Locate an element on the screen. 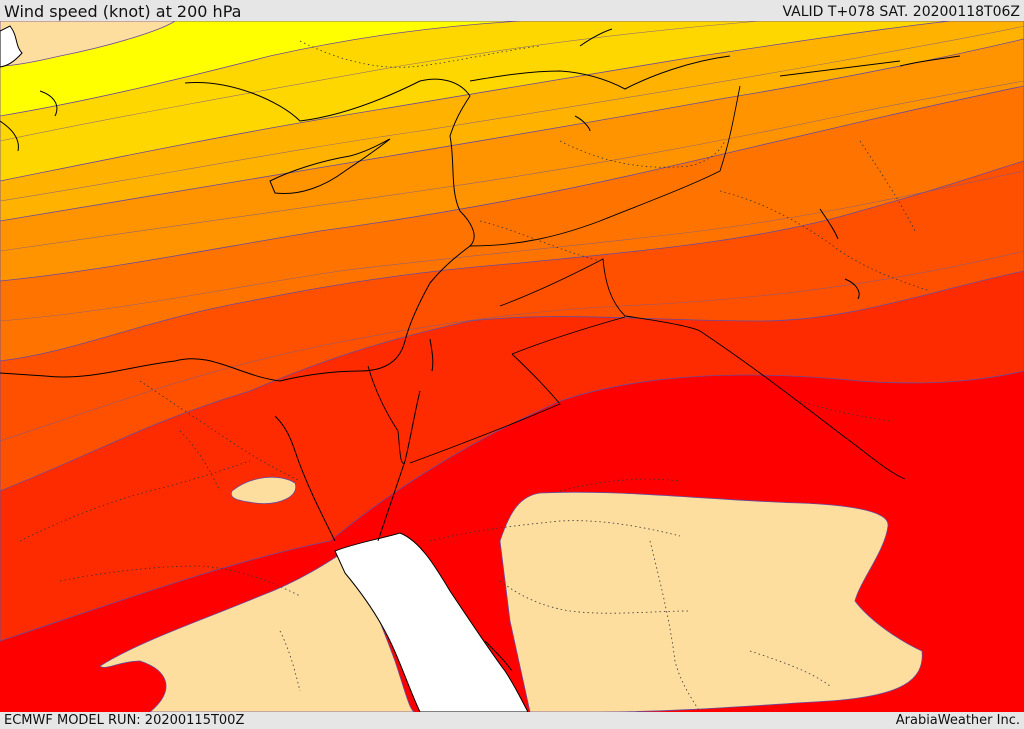  low-wind-area-small is located at coordinates (263, 490).